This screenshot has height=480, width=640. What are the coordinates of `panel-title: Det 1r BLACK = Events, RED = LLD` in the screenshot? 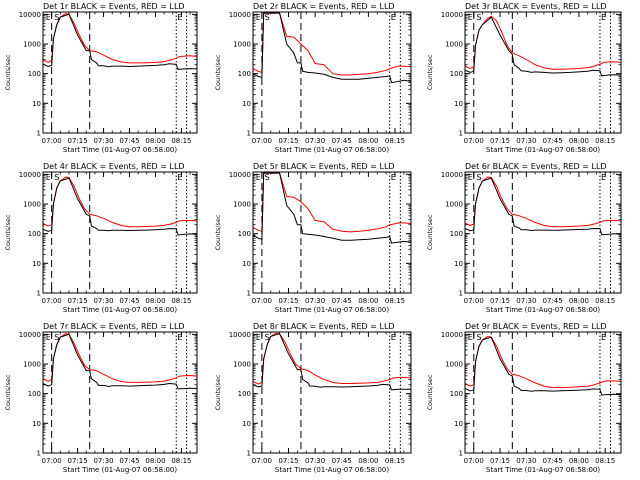 It's located at (114, 6).